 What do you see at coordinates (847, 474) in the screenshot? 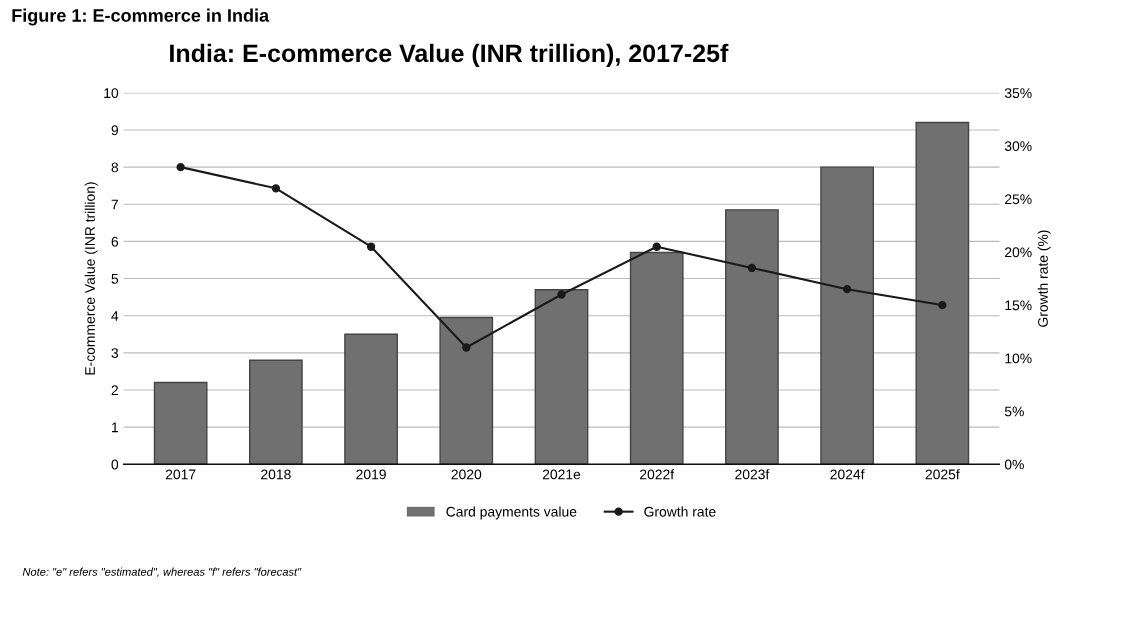
I see `x-tick-label: 2024f` at bounding box center [847, 474].